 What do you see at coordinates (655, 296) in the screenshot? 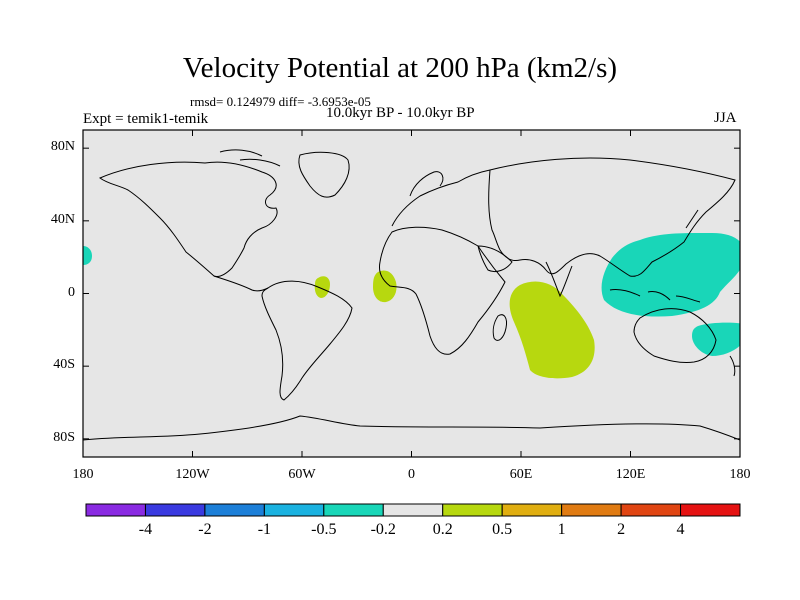
I see `coast-indonesia` at bounding box center [655, 296].